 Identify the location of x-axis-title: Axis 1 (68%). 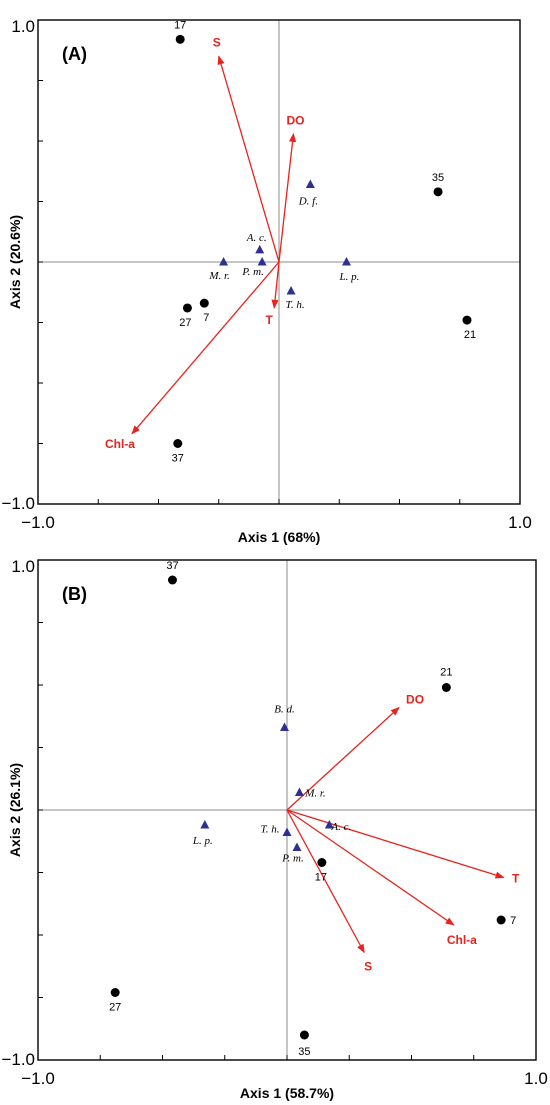
(279, 537).